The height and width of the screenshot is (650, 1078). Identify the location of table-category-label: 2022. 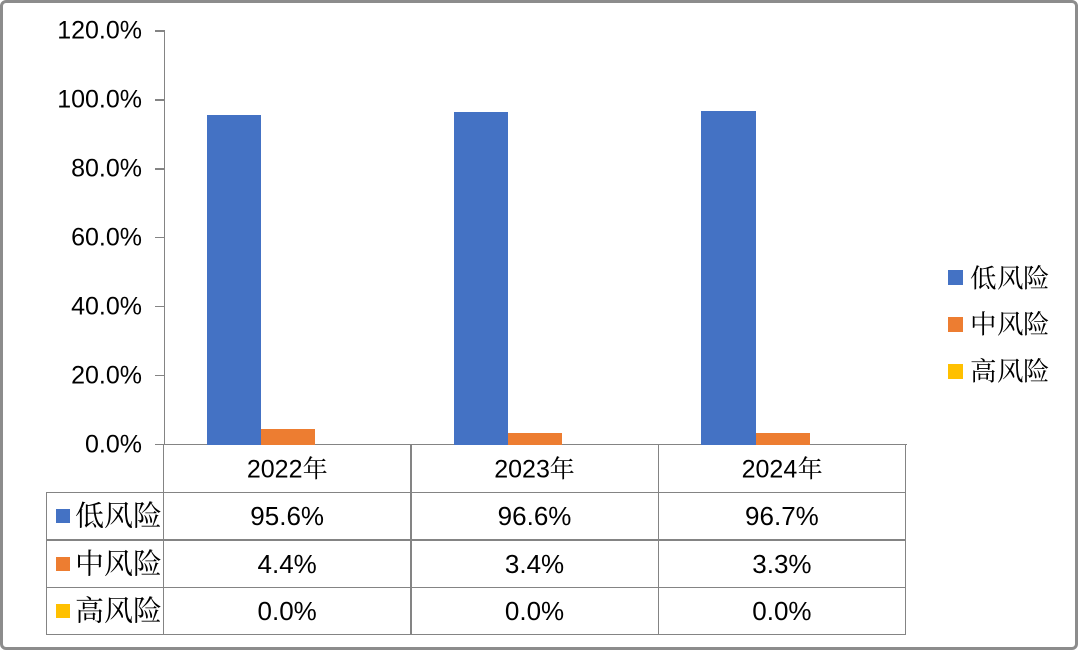
(287, 468).